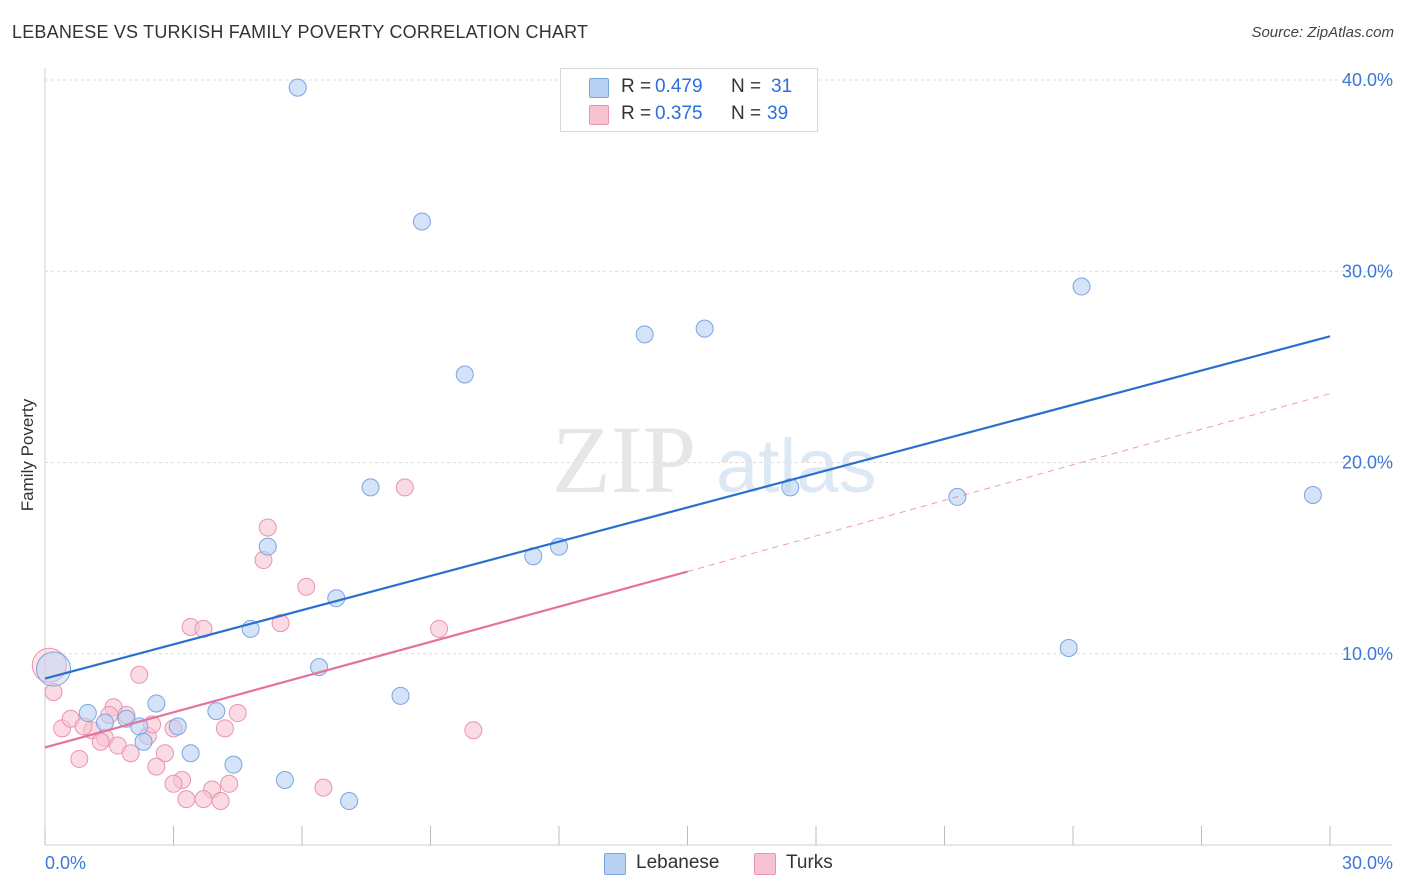  What do you see at coordinates (809, 862) in the screenshot?
I see `bottom-legend-label: Turks` at bounding box center [809, 862].